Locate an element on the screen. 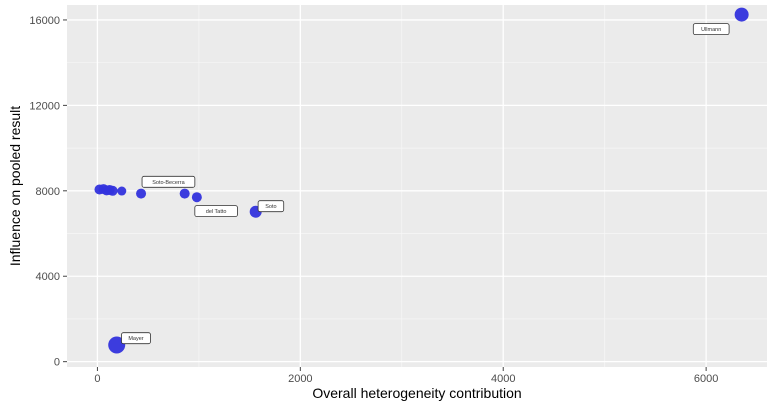 Image resolution: width=775 pixels, height=413 pixels. x-axis: 0 2000 4000 6000 is located at coordinates (406, 376).